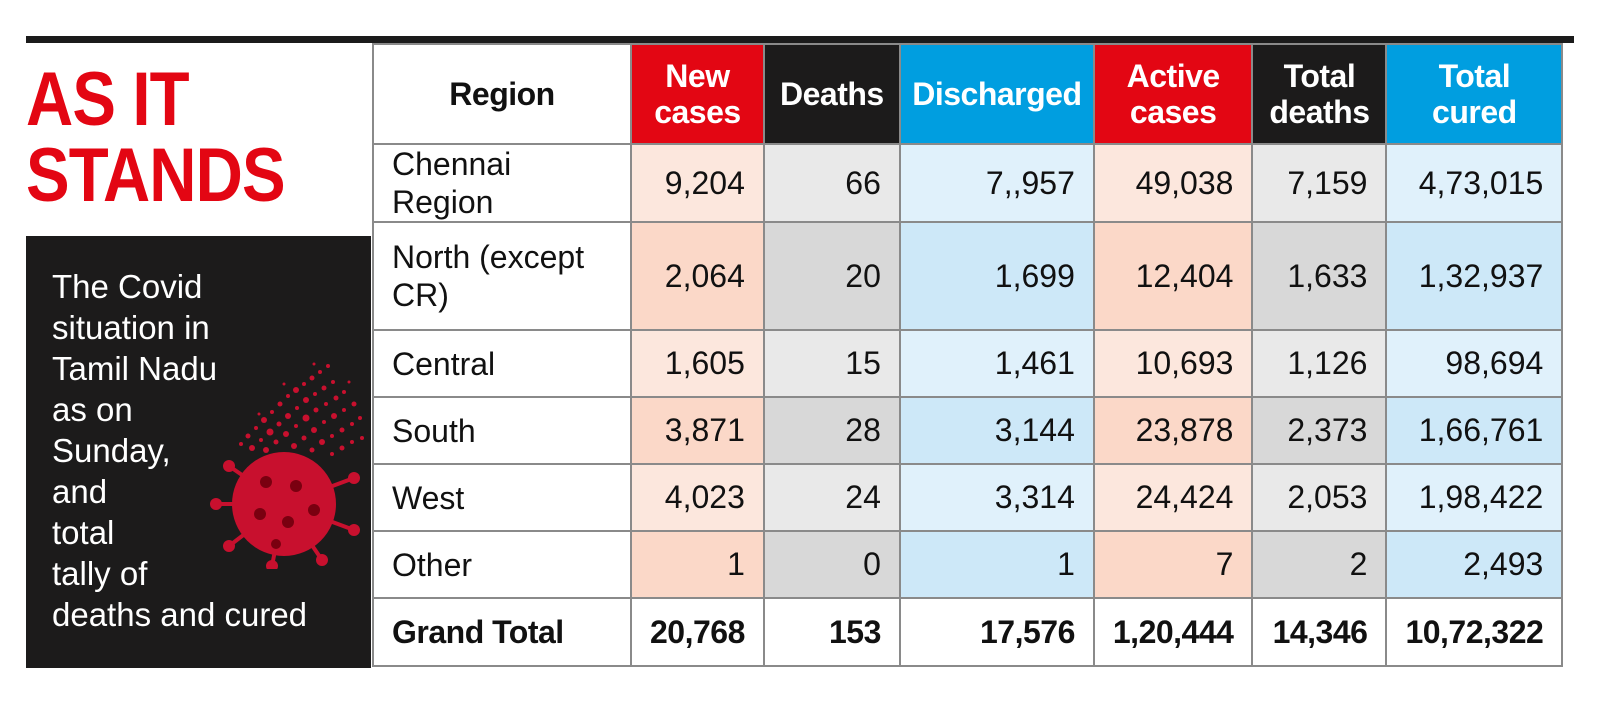 The height and width of the screenshot is (704, 1600). Describe the element at coordinates (831, 497) in the screenshot. I see `cell-deaths: 24` at that location.